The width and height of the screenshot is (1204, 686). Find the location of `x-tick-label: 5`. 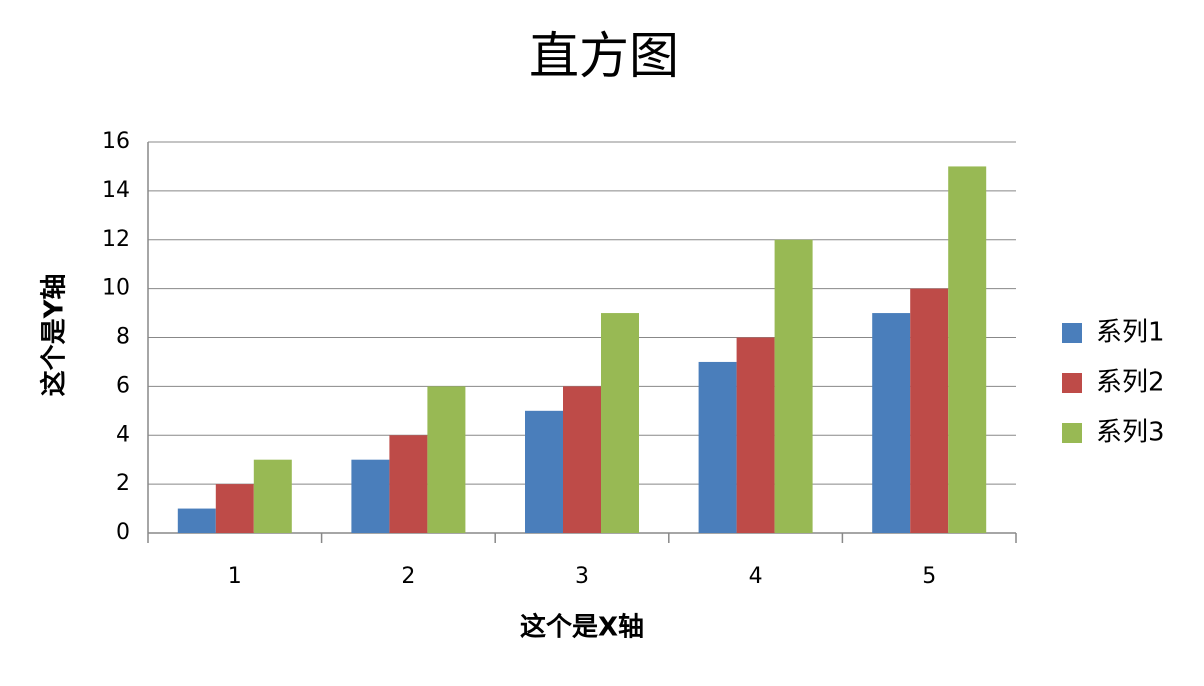

x-tick-label: 5 is located at coordinates (929, 576).